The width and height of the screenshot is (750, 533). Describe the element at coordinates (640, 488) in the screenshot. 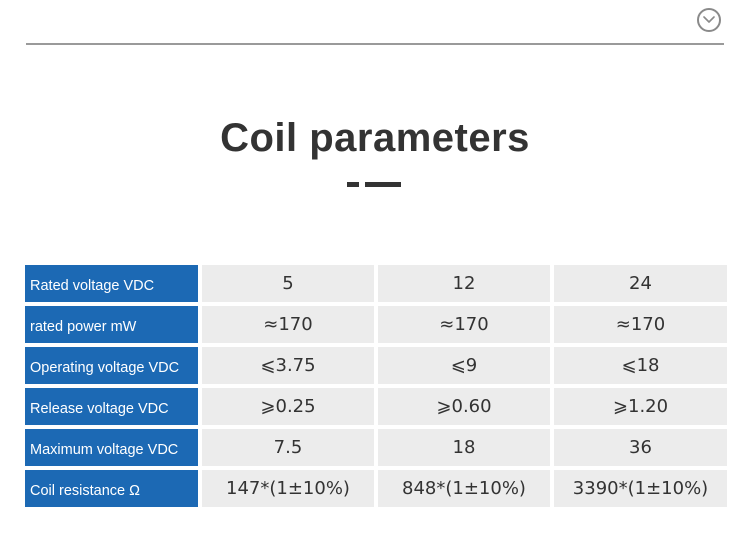

I see `table-cell: 3390*(1±10%)` at that location.